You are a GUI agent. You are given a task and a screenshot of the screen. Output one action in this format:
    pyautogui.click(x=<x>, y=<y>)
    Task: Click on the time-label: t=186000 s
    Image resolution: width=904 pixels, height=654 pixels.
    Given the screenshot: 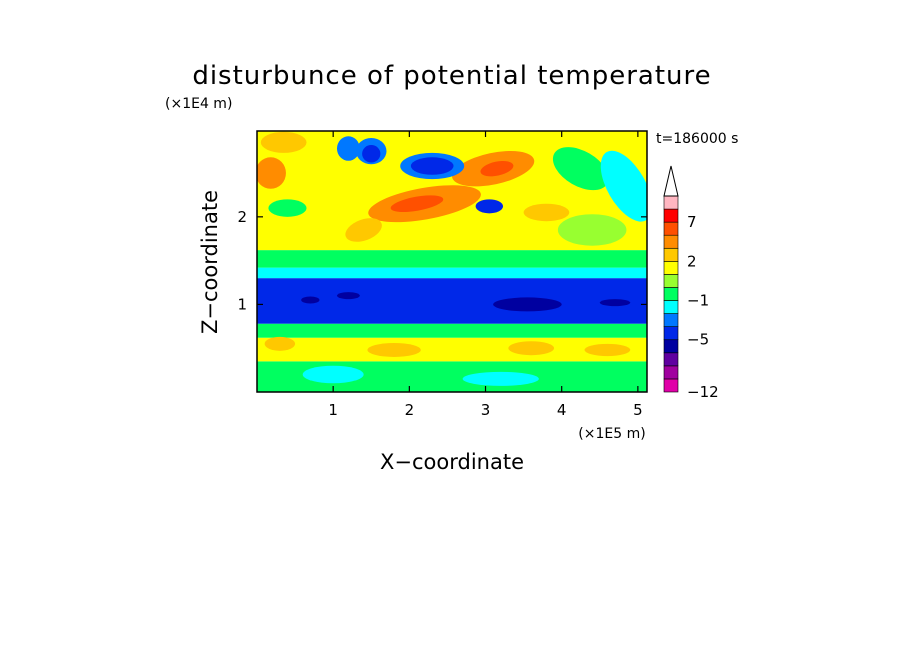 What is the action you would take?
    pyautogui.click(x=697, y=139)
    